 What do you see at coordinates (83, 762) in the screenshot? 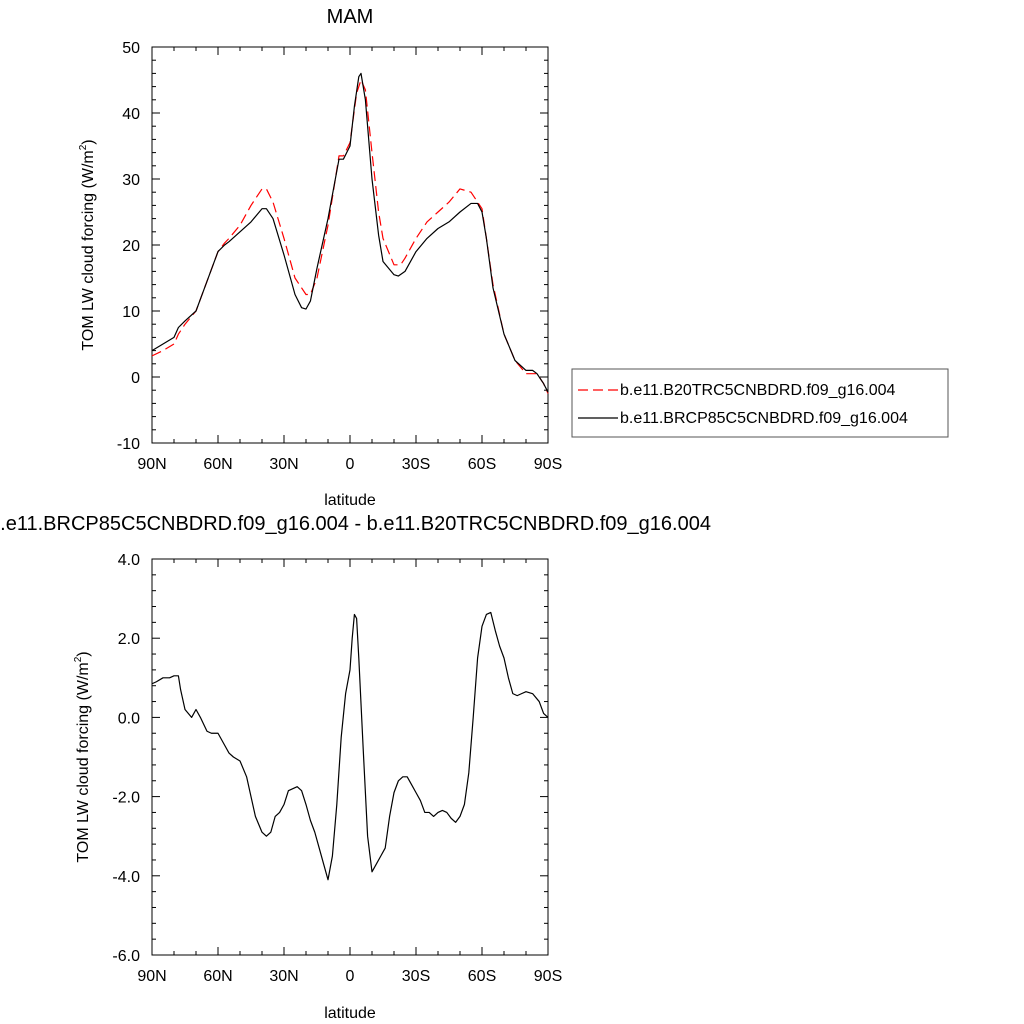
I see `bottom-chart-y-axis-label-main: TOM LW cloud forcing (W/m` at bounding box center [83, 762].